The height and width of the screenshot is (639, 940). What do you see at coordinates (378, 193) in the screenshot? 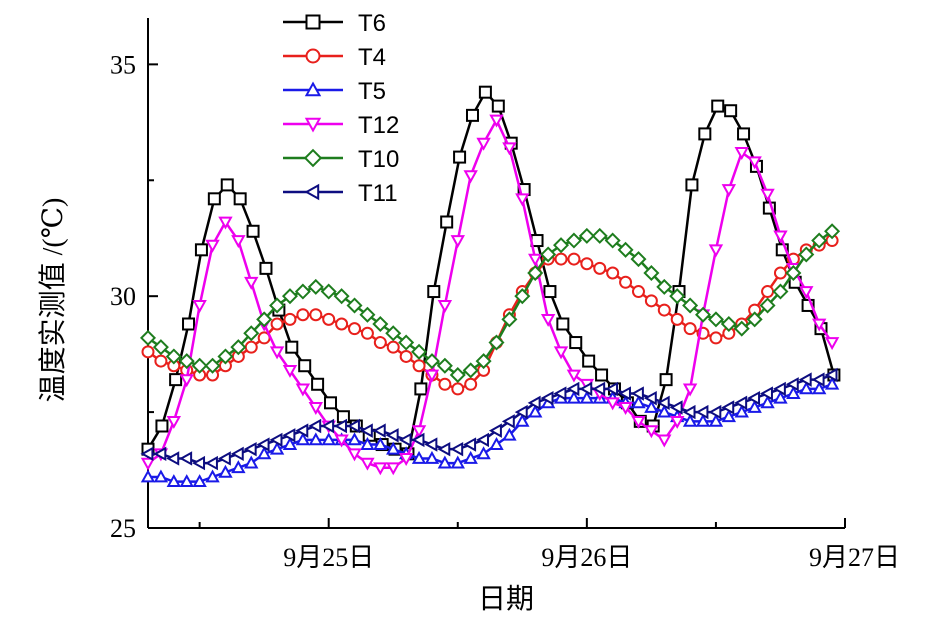
I see `legend-label: T11` at bounding box center [378, 193].